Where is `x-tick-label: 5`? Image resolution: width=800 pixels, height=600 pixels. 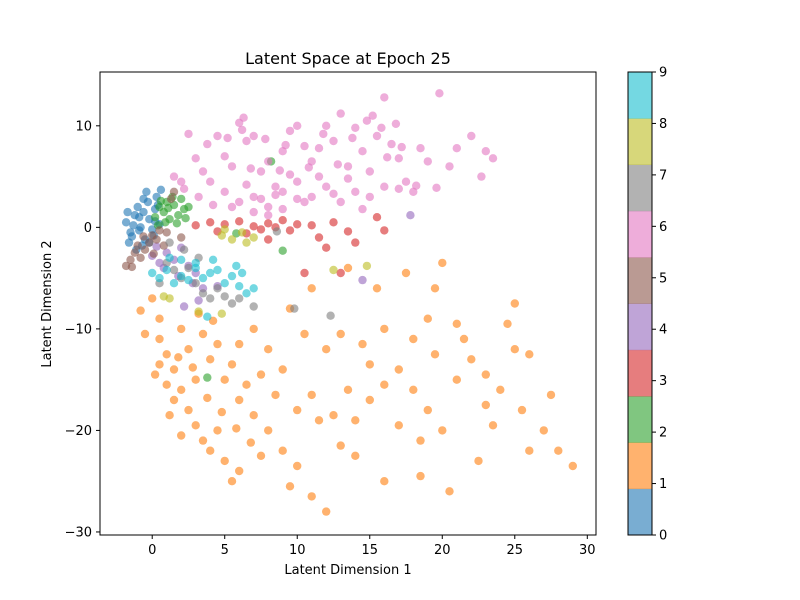 x-tick-label: 5 is located at coordinates (225, 550).